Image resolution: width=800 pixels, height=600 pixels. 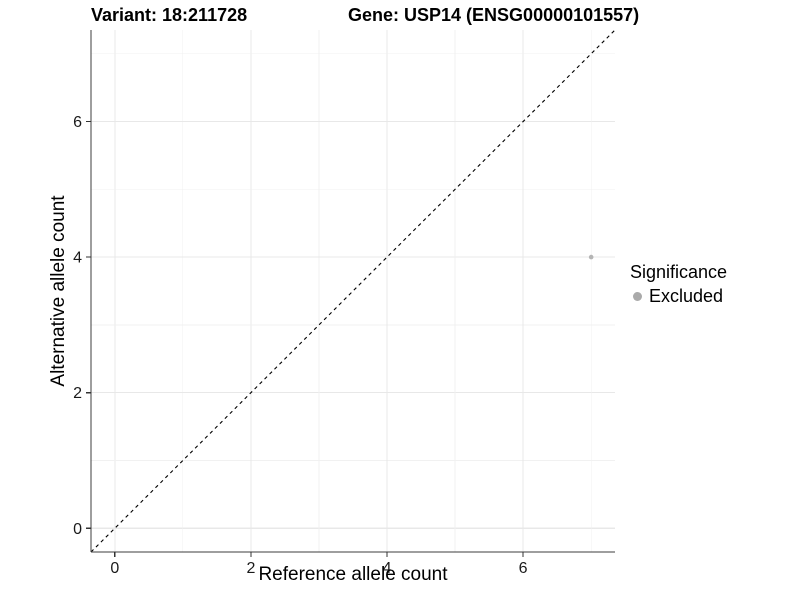 What do you see at coordinates (686, 296) in the screenshot?
I see `legend-item-label: Excluded` at bounding box center [686, 296].